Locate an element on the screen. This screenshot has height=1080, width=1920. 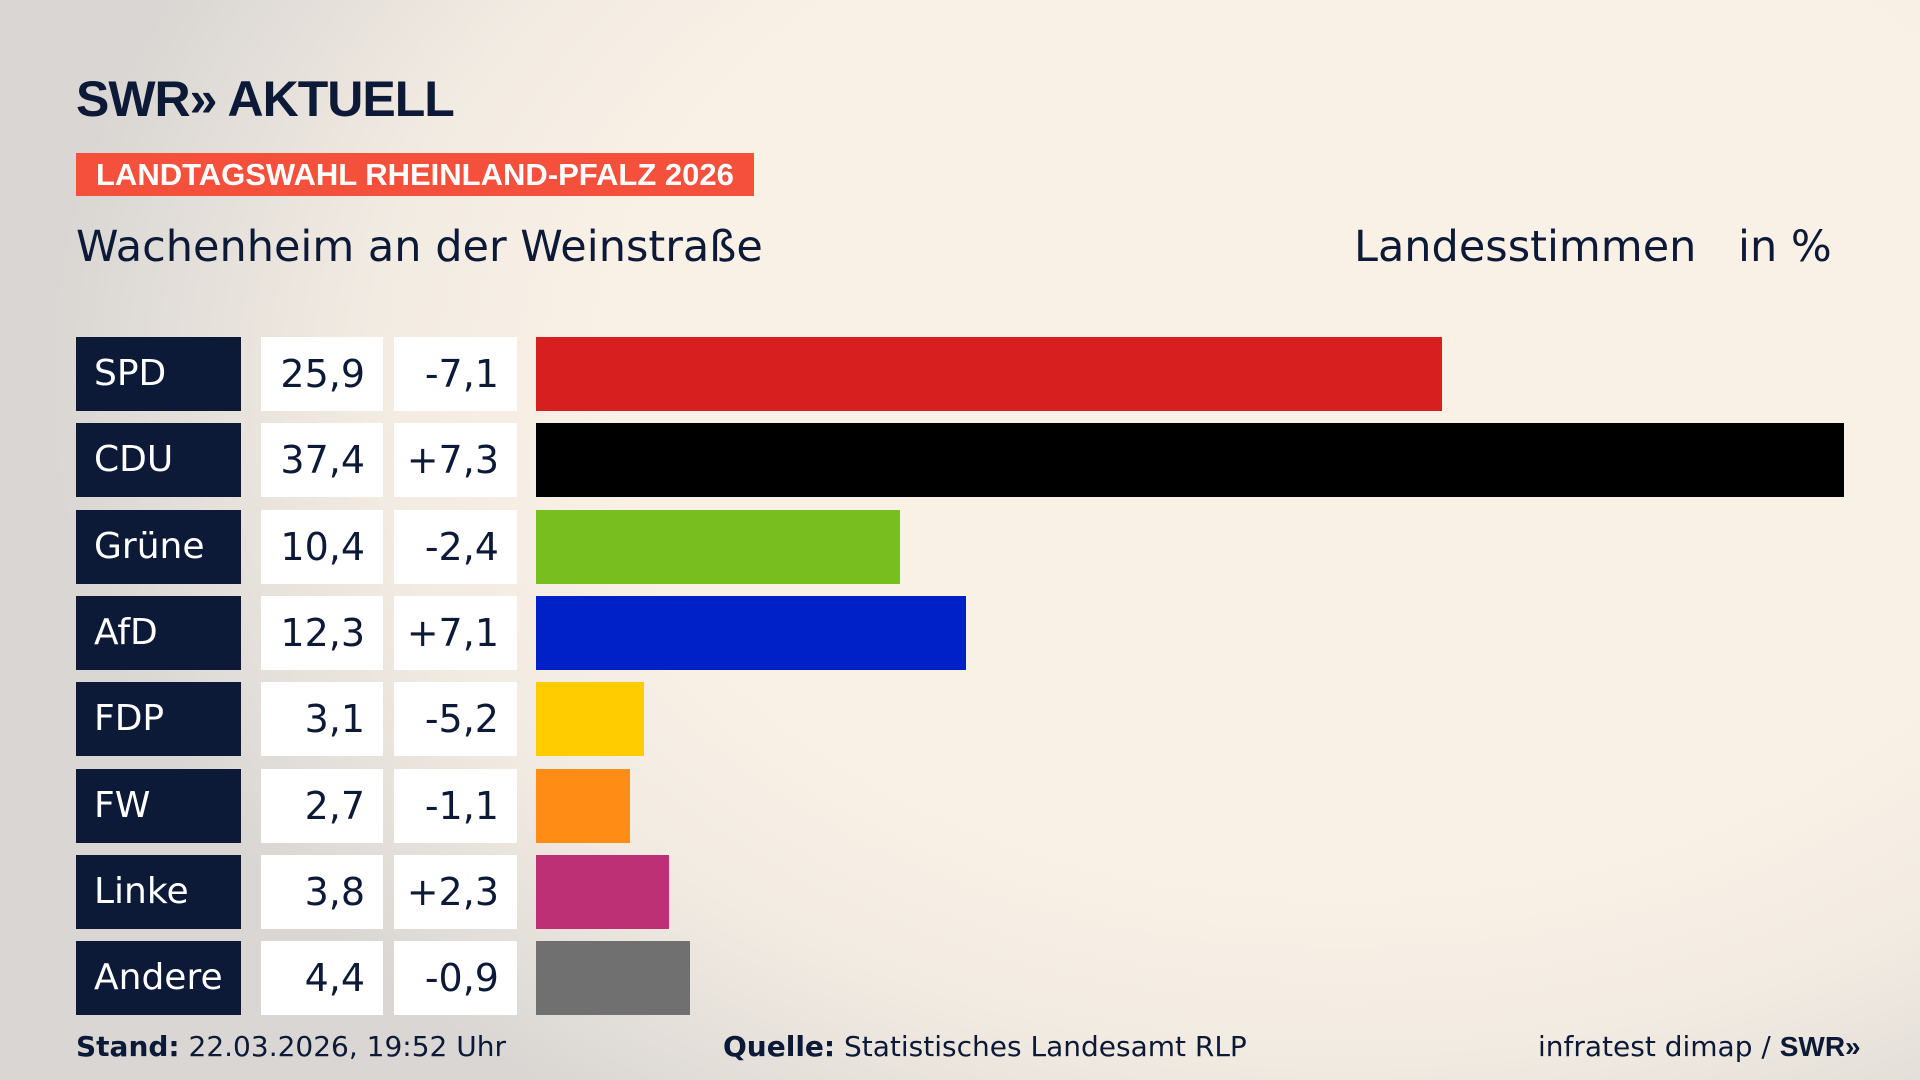
stand-label: Stand: is located at coordinates (128, 1046).